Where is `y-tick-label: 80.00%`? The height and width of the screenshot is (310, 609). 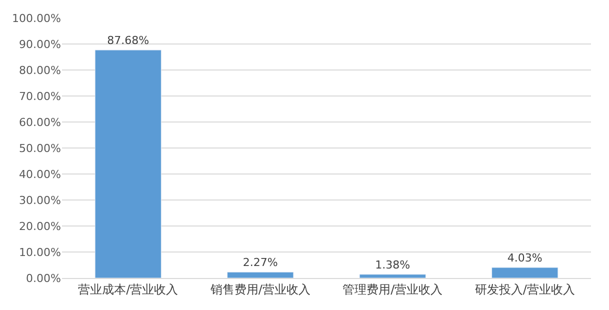
y-tick-label: 80.00% is located at coordinates (40, 70).